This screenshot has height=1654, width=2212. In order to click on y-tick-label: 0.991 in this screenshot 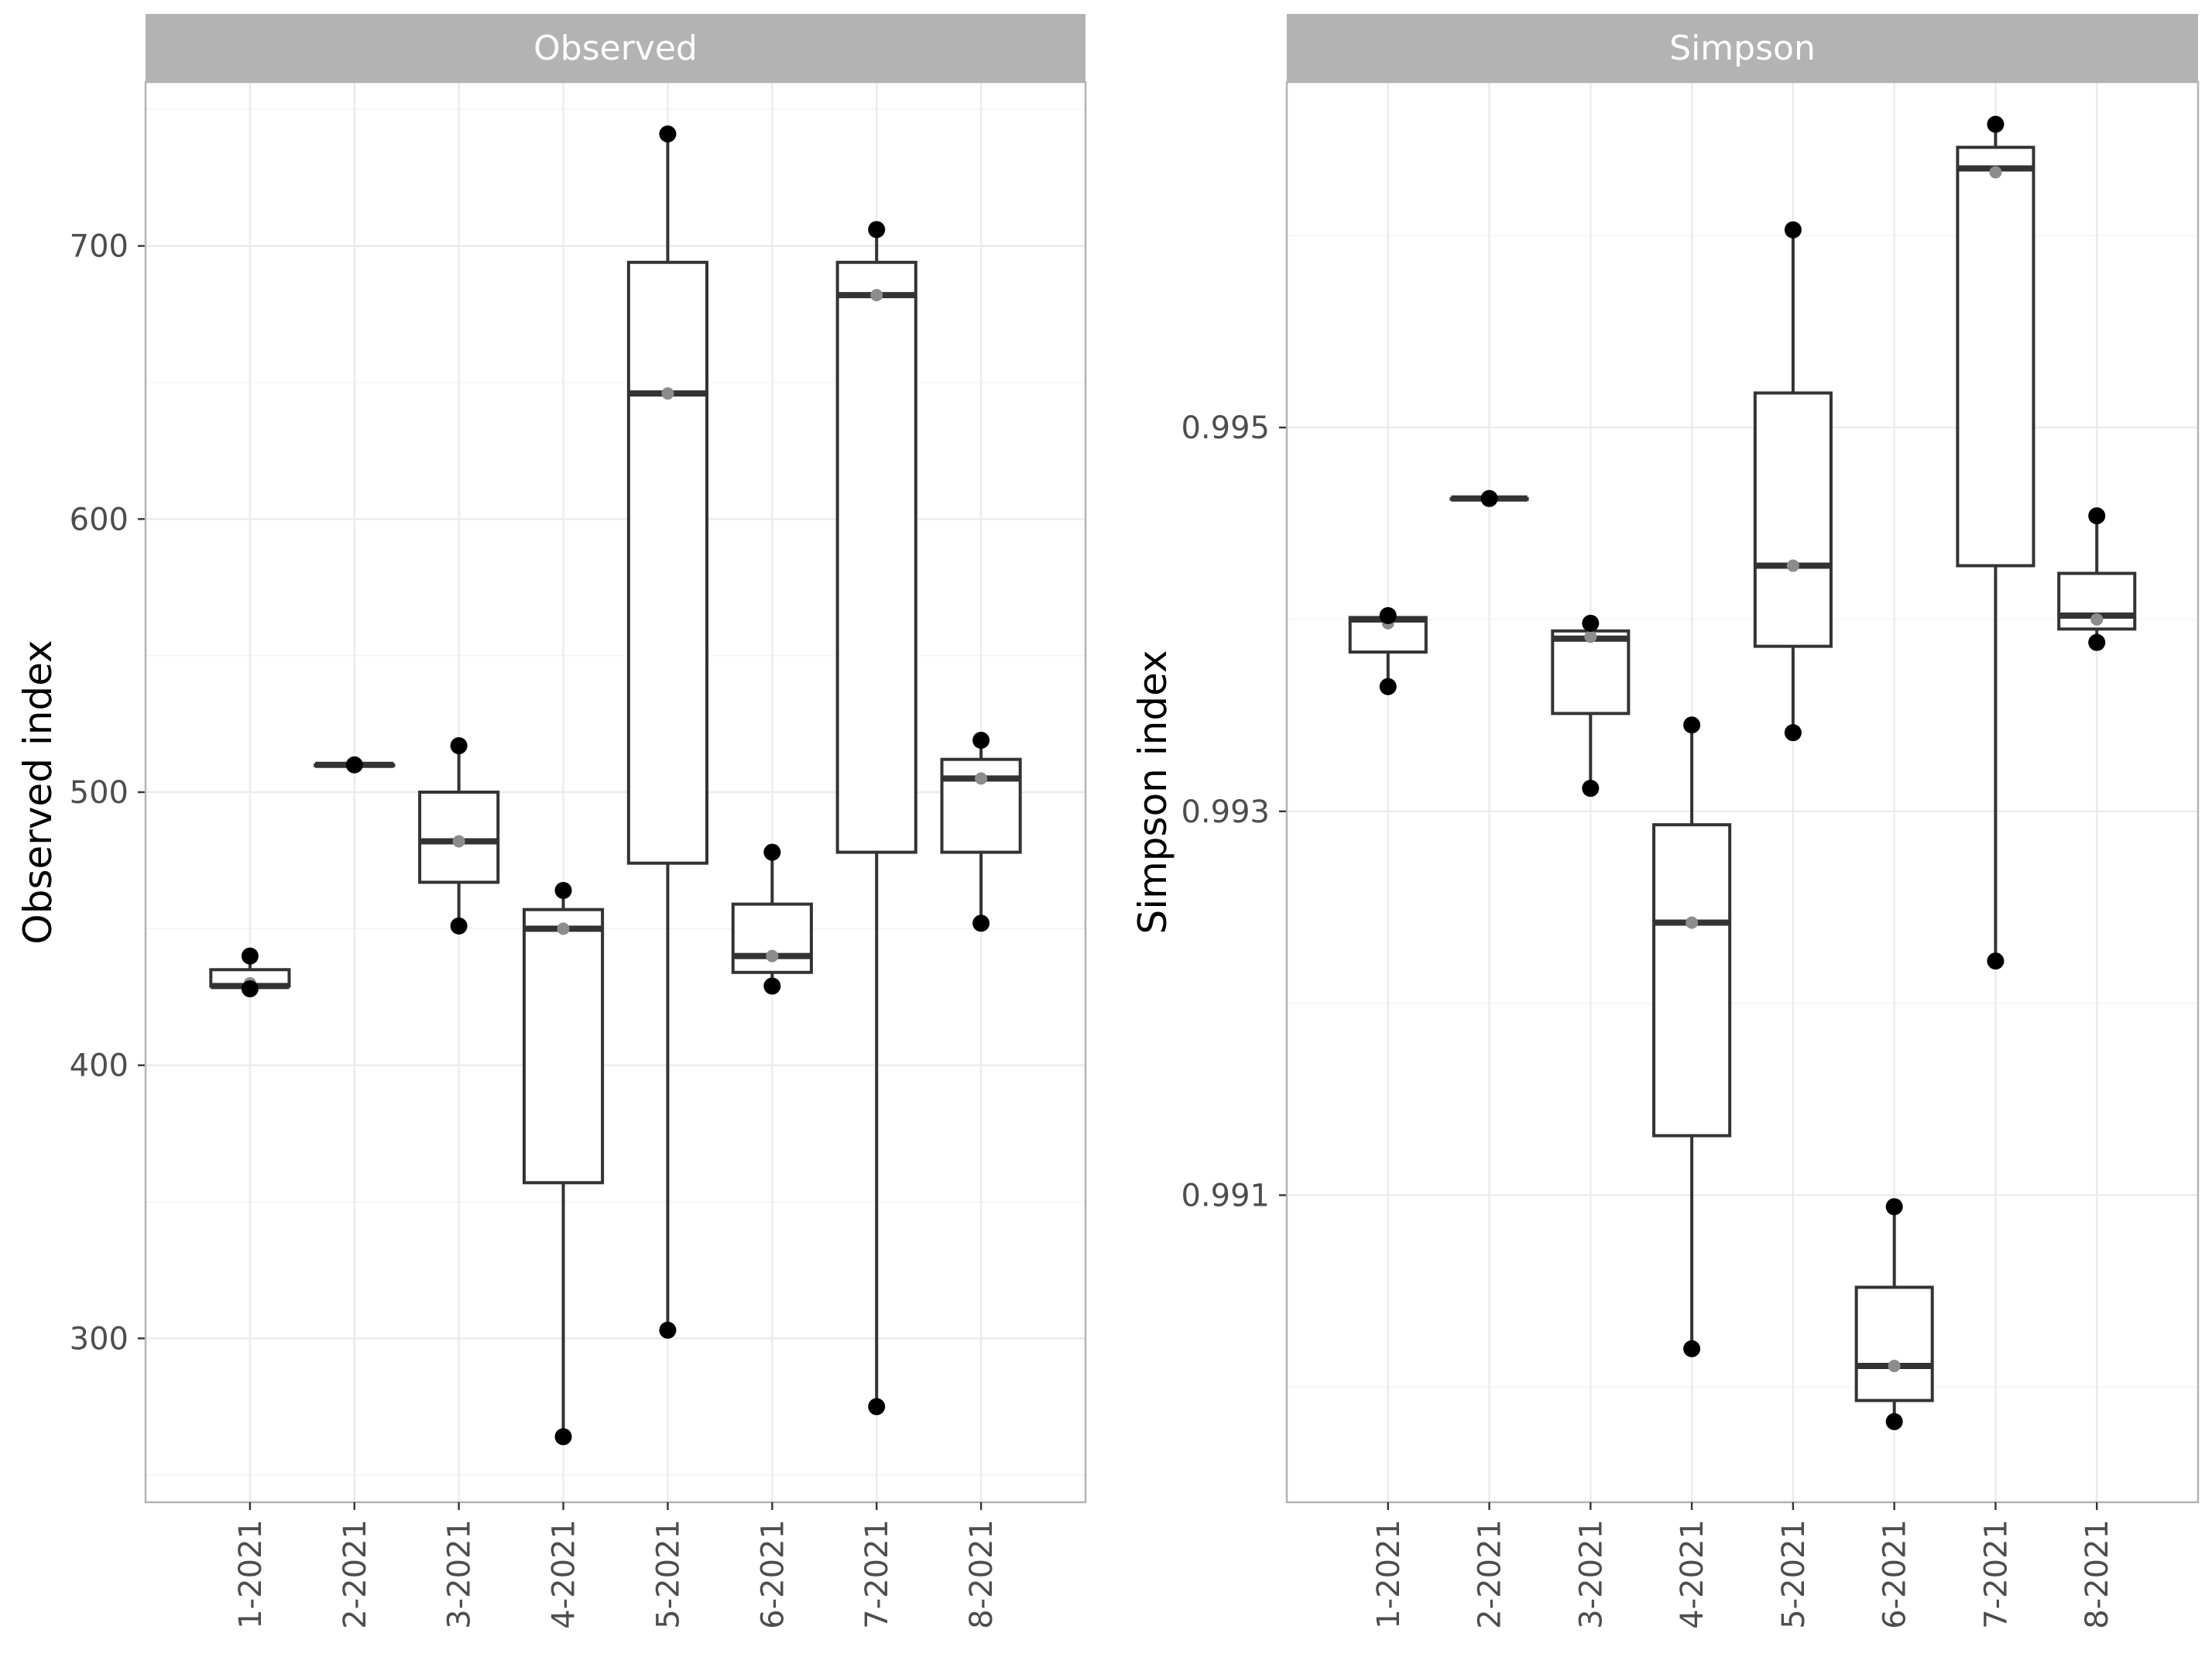, I will do `click(1225, 1195)`.